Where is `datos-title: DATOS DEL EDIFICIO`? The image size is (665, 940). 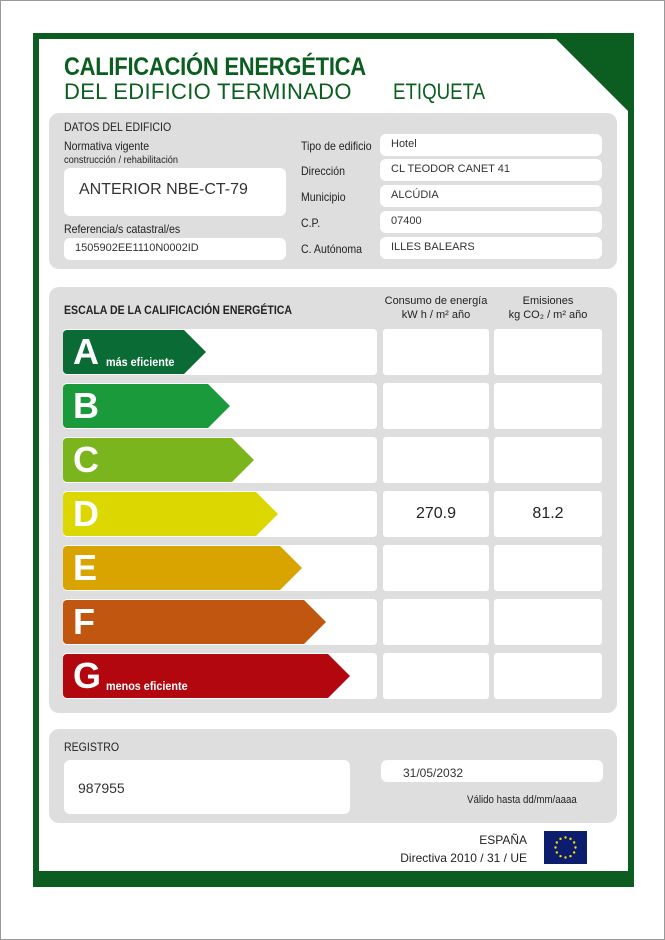 datos-title: DATOS DEL EDIFICIO is located at coordinates (118, 127).